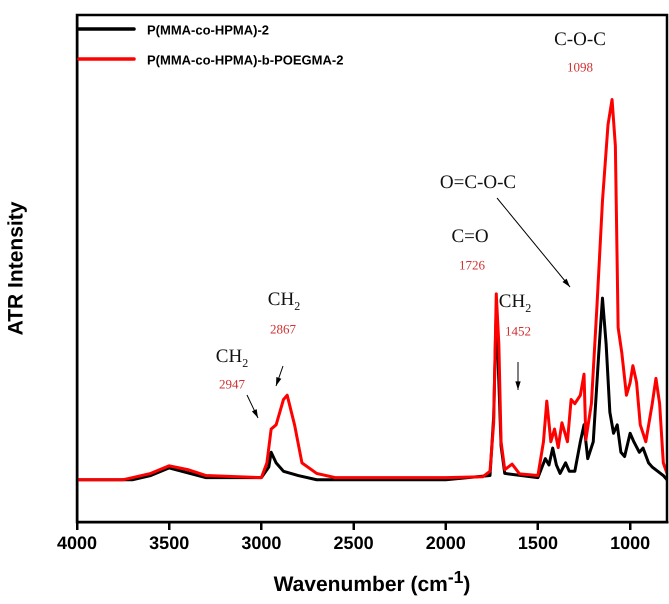 This screenshot has height=604, width=669. I want to click on text: 1098, so click(580, 66).